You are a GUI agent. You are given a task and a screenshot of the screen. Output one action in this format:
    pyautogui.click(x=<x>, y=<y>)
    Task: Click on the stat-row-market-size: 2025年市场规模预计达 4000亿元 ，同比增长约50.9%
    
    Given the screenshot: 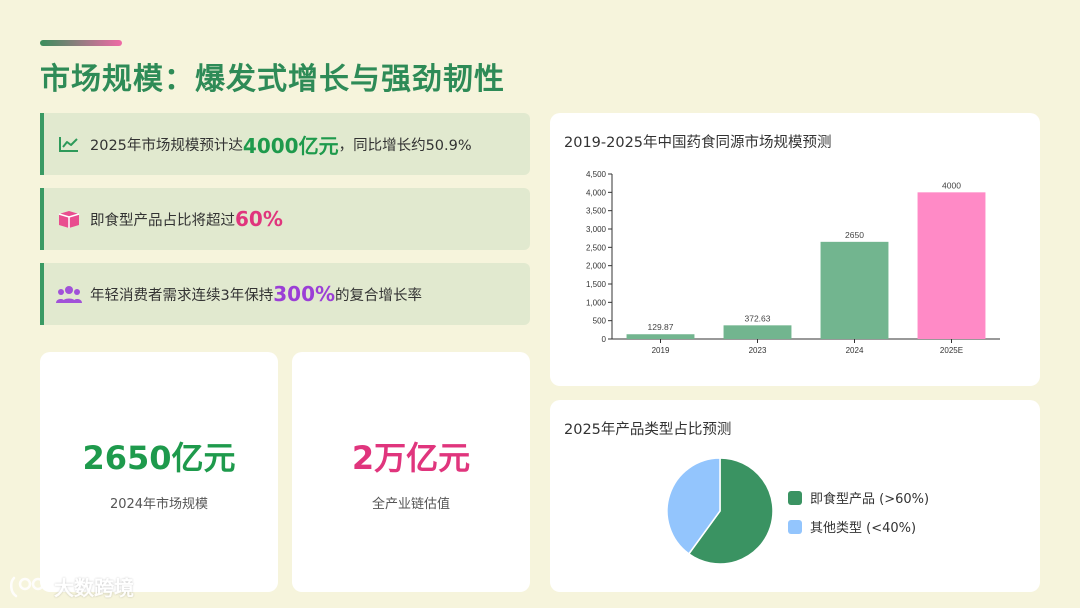 What is the action you would take?
    pyautogui.click(x=285, y=144)
    